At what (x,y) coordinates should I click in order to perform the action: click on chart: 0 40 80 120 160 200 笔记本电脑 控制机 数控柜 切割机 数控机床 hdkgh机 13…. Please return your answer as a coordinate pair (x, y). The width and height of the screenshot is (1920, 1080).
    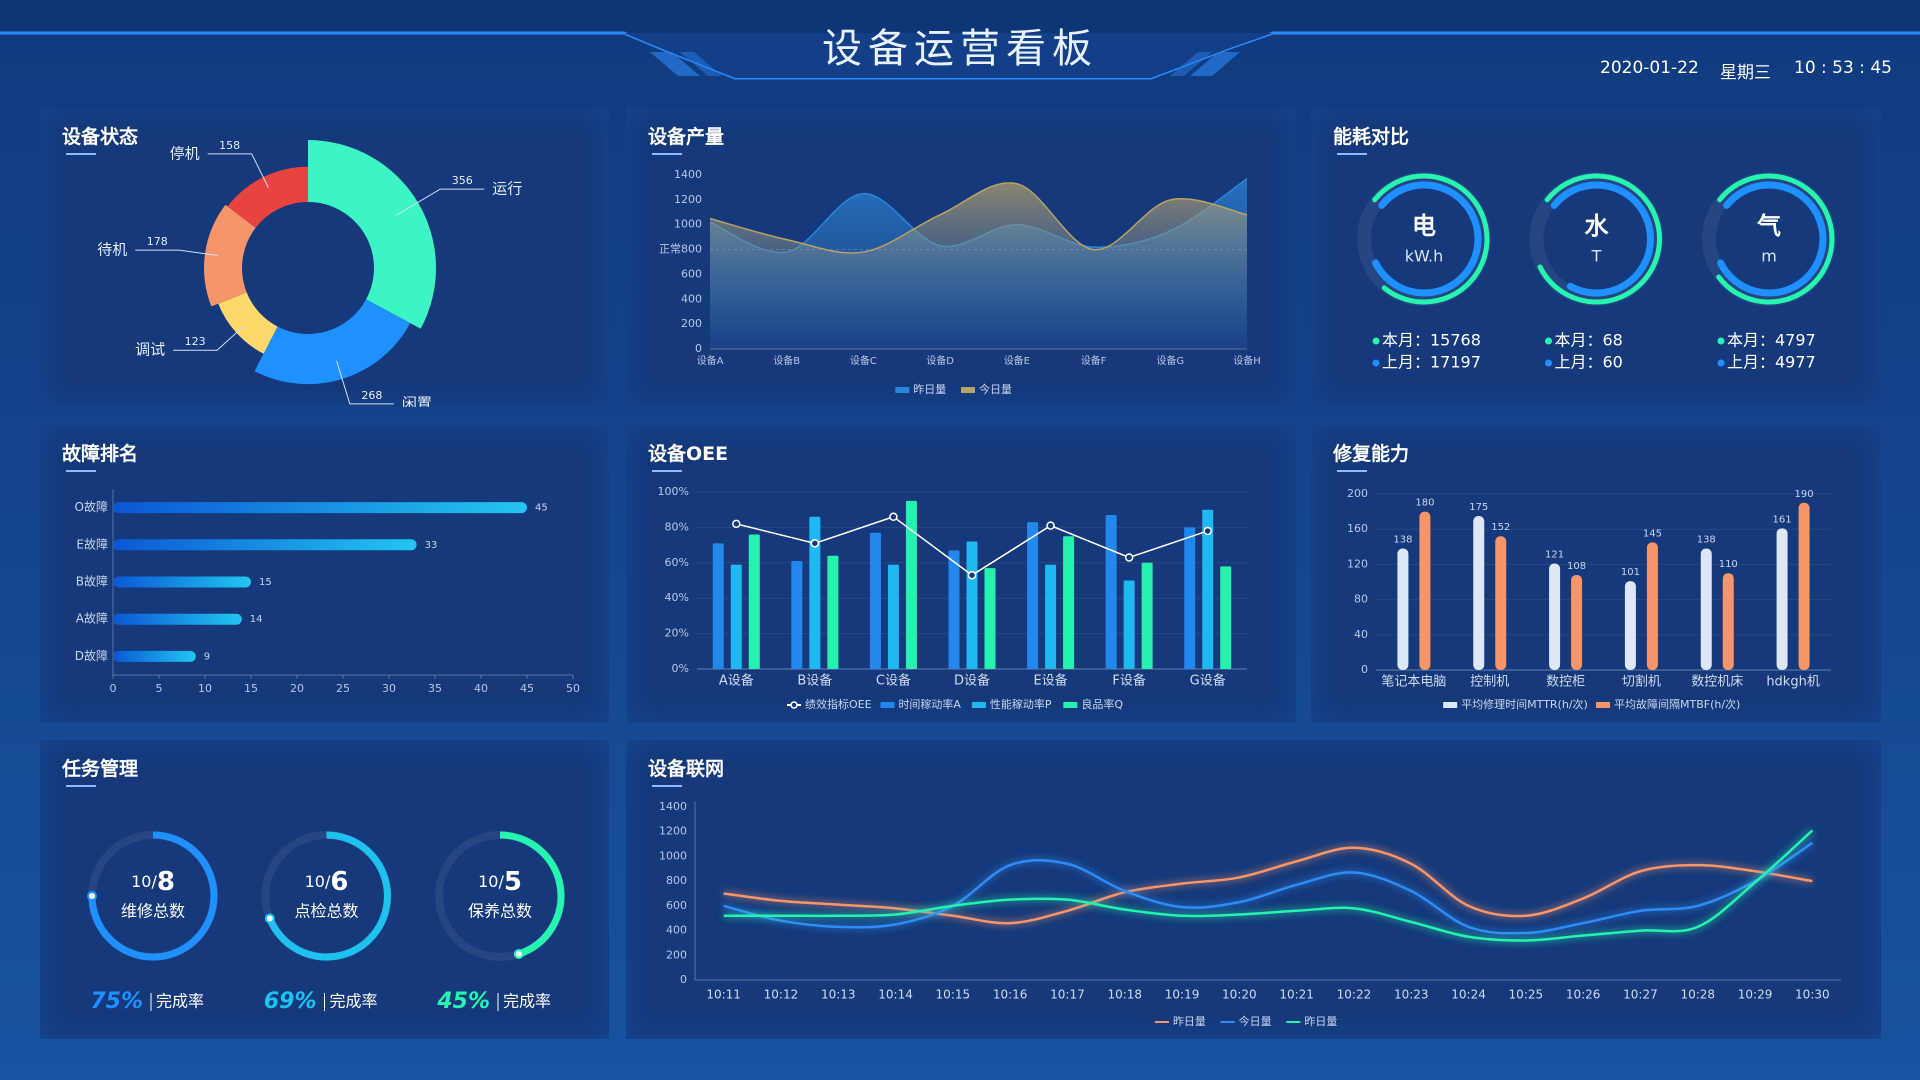
    Looking at the image, I should click on (1589, 599).